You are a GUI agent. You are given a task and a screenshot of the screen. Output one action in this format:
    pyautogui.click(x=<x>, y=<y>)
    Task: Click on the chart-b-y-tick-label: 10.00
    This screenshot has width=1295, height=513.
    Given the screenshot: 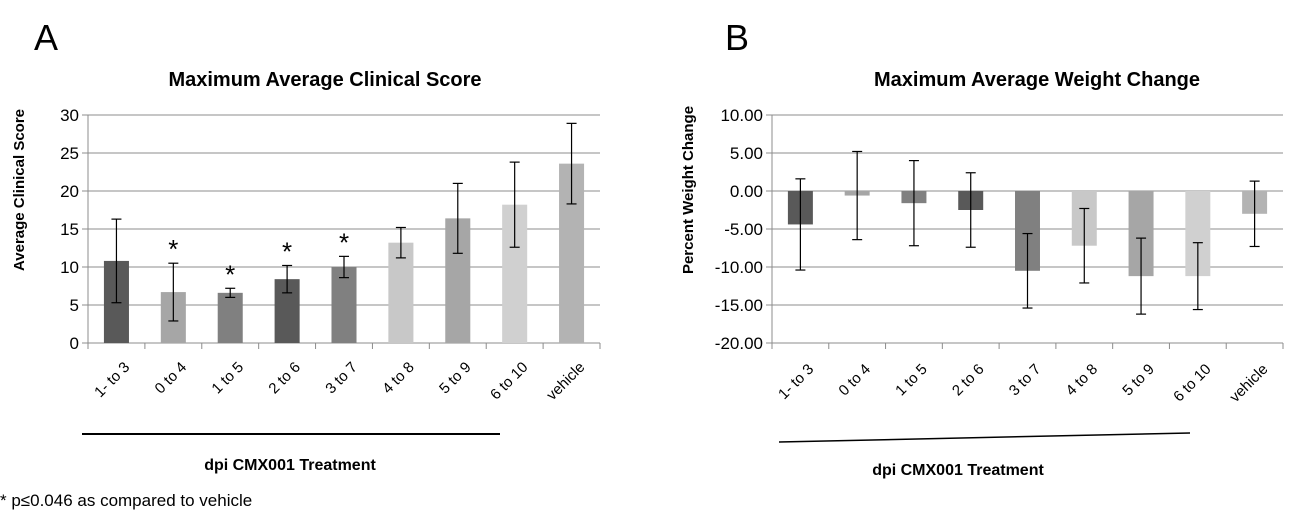 What is the action you would take?
    pyautogui.click(x=741, y=115)
    